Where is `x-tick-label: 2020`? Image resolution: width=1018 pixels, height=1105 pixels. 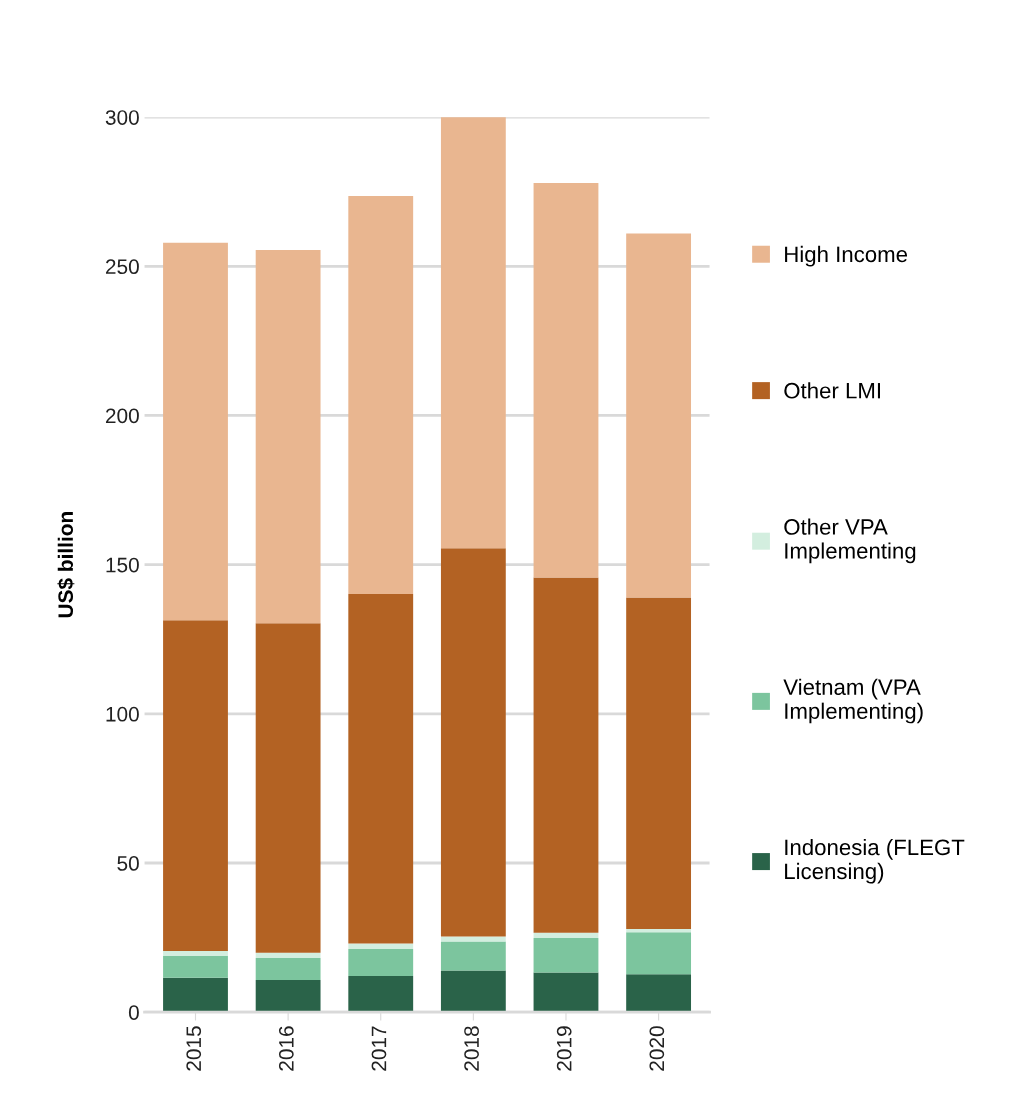
x-tick-label: 2020 is located at coordinates (657, 1048).